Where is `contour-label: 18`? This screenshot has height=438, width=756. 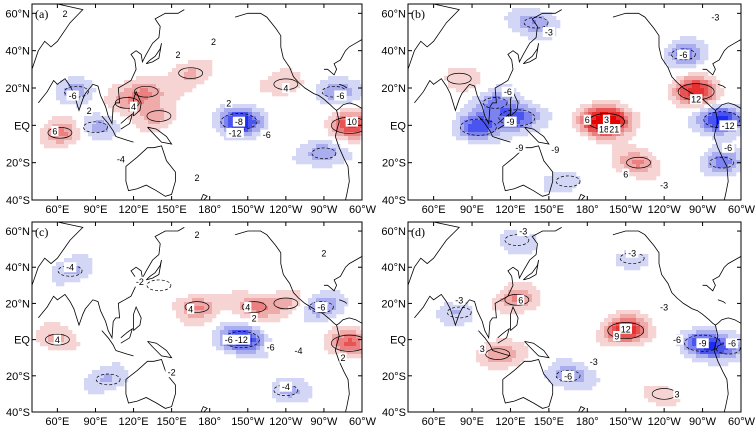
contour-label: 18 is located at coordinates (604, 130).